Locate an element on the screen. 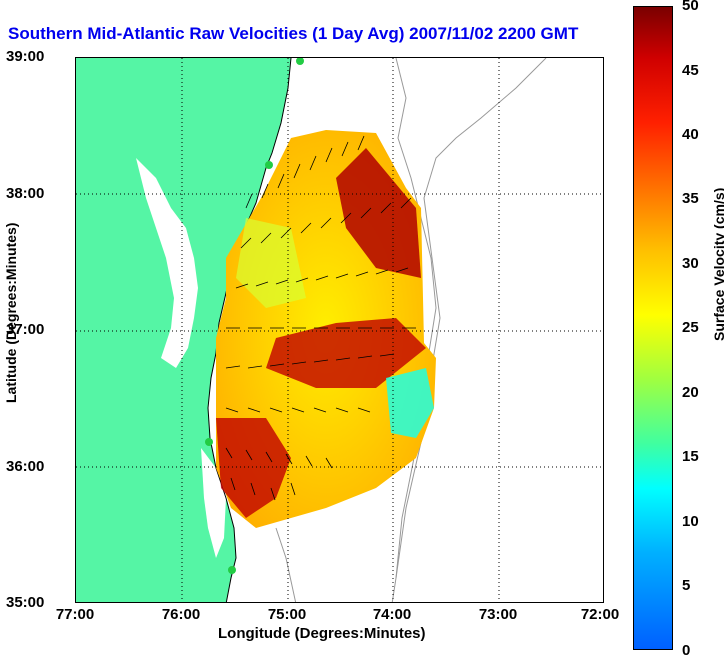  y-tick-label: 37:00 is located at coordinates (25, 329).